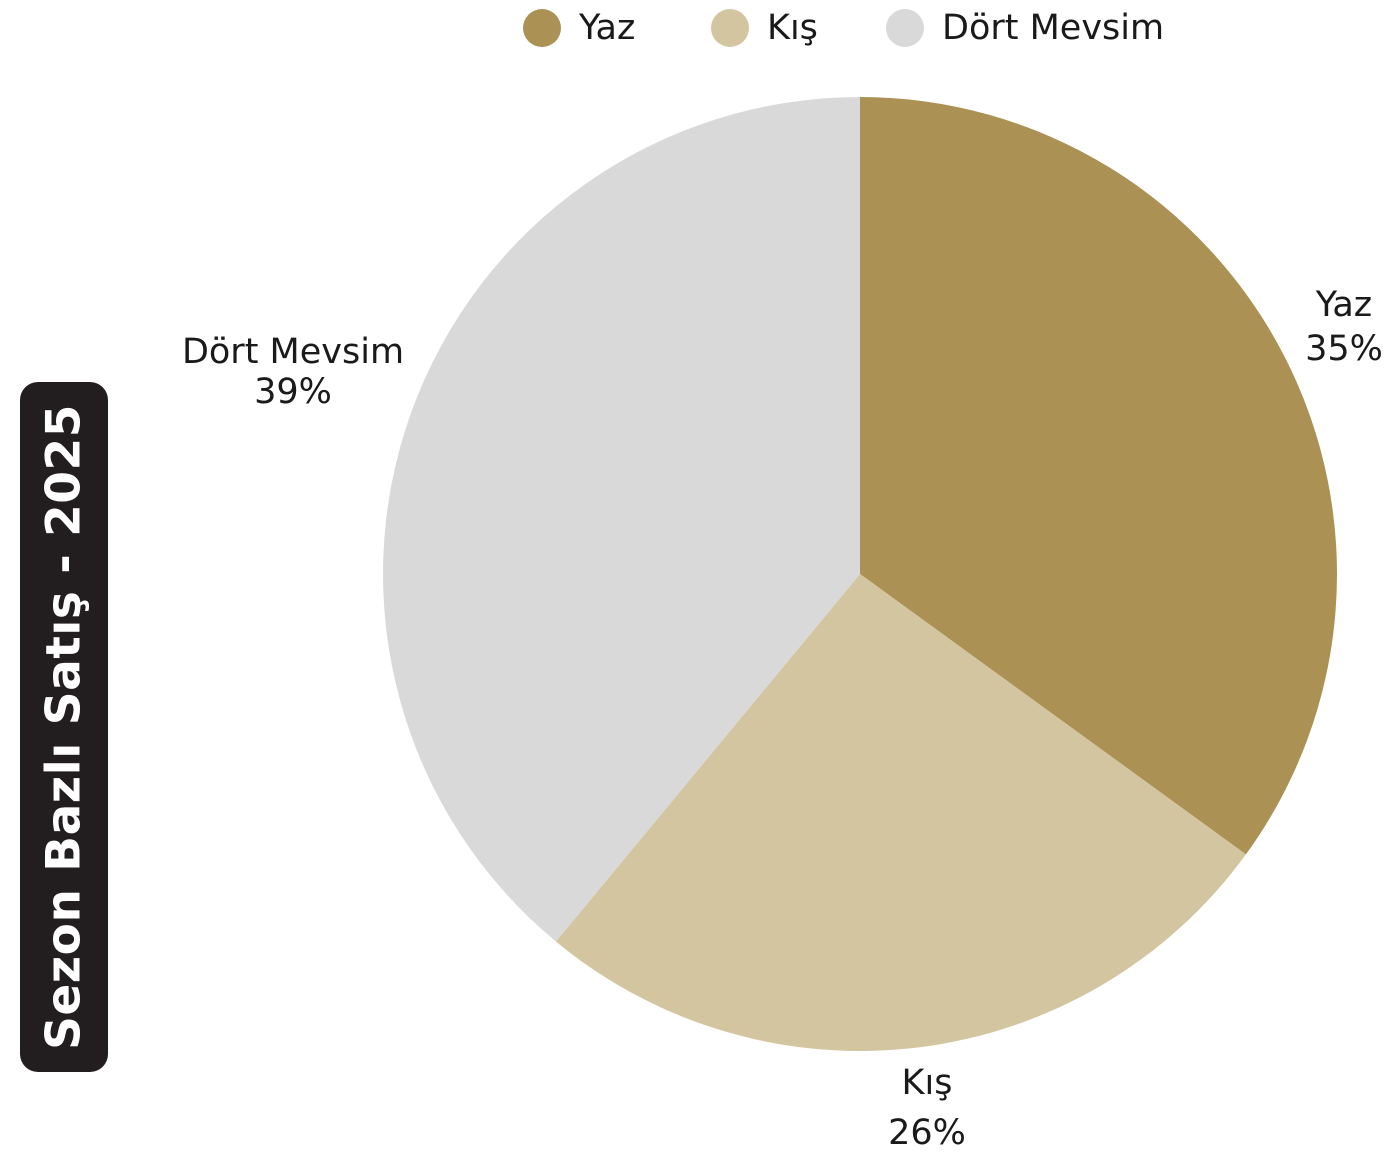 The width and height of the screenshot is (1388, 1153). What do you see at coordinates (905, 28) in the screenshot?
I see `legend-swatch-dort-mevsim` at bounding box center [905, 28].